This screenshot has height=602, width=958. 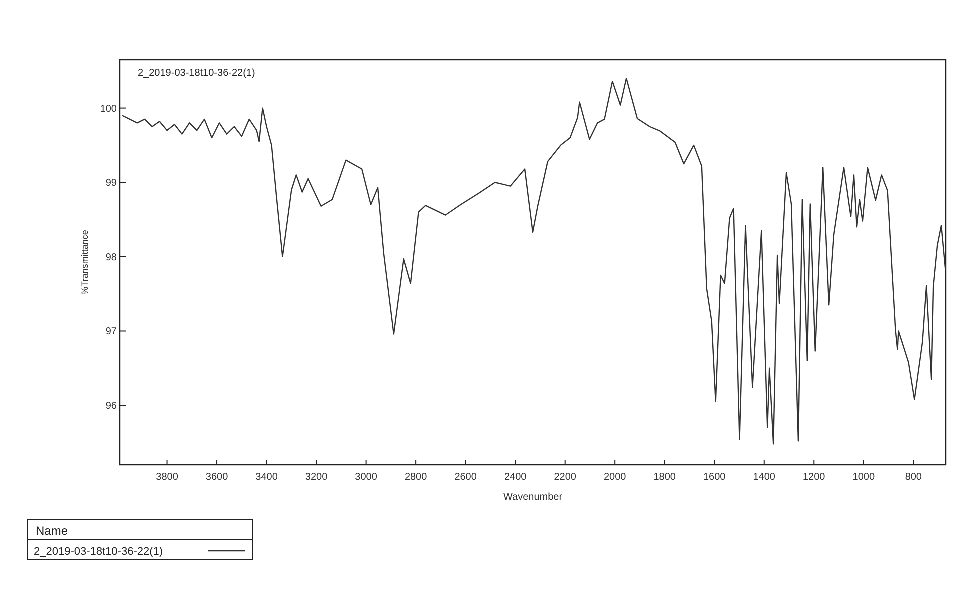 I want to click on x-tick-label: 2800, so click(x=416, y=477).